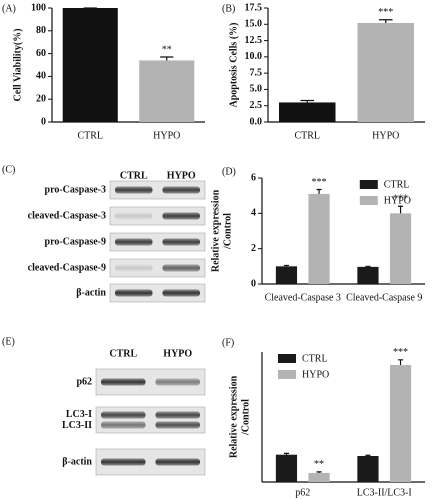 This screenshot has height=500, width=435. What do you see at coordinates (38, 7) in the screenshot?
I see `y-tick-label: 100` at bounding box center [38, 7].